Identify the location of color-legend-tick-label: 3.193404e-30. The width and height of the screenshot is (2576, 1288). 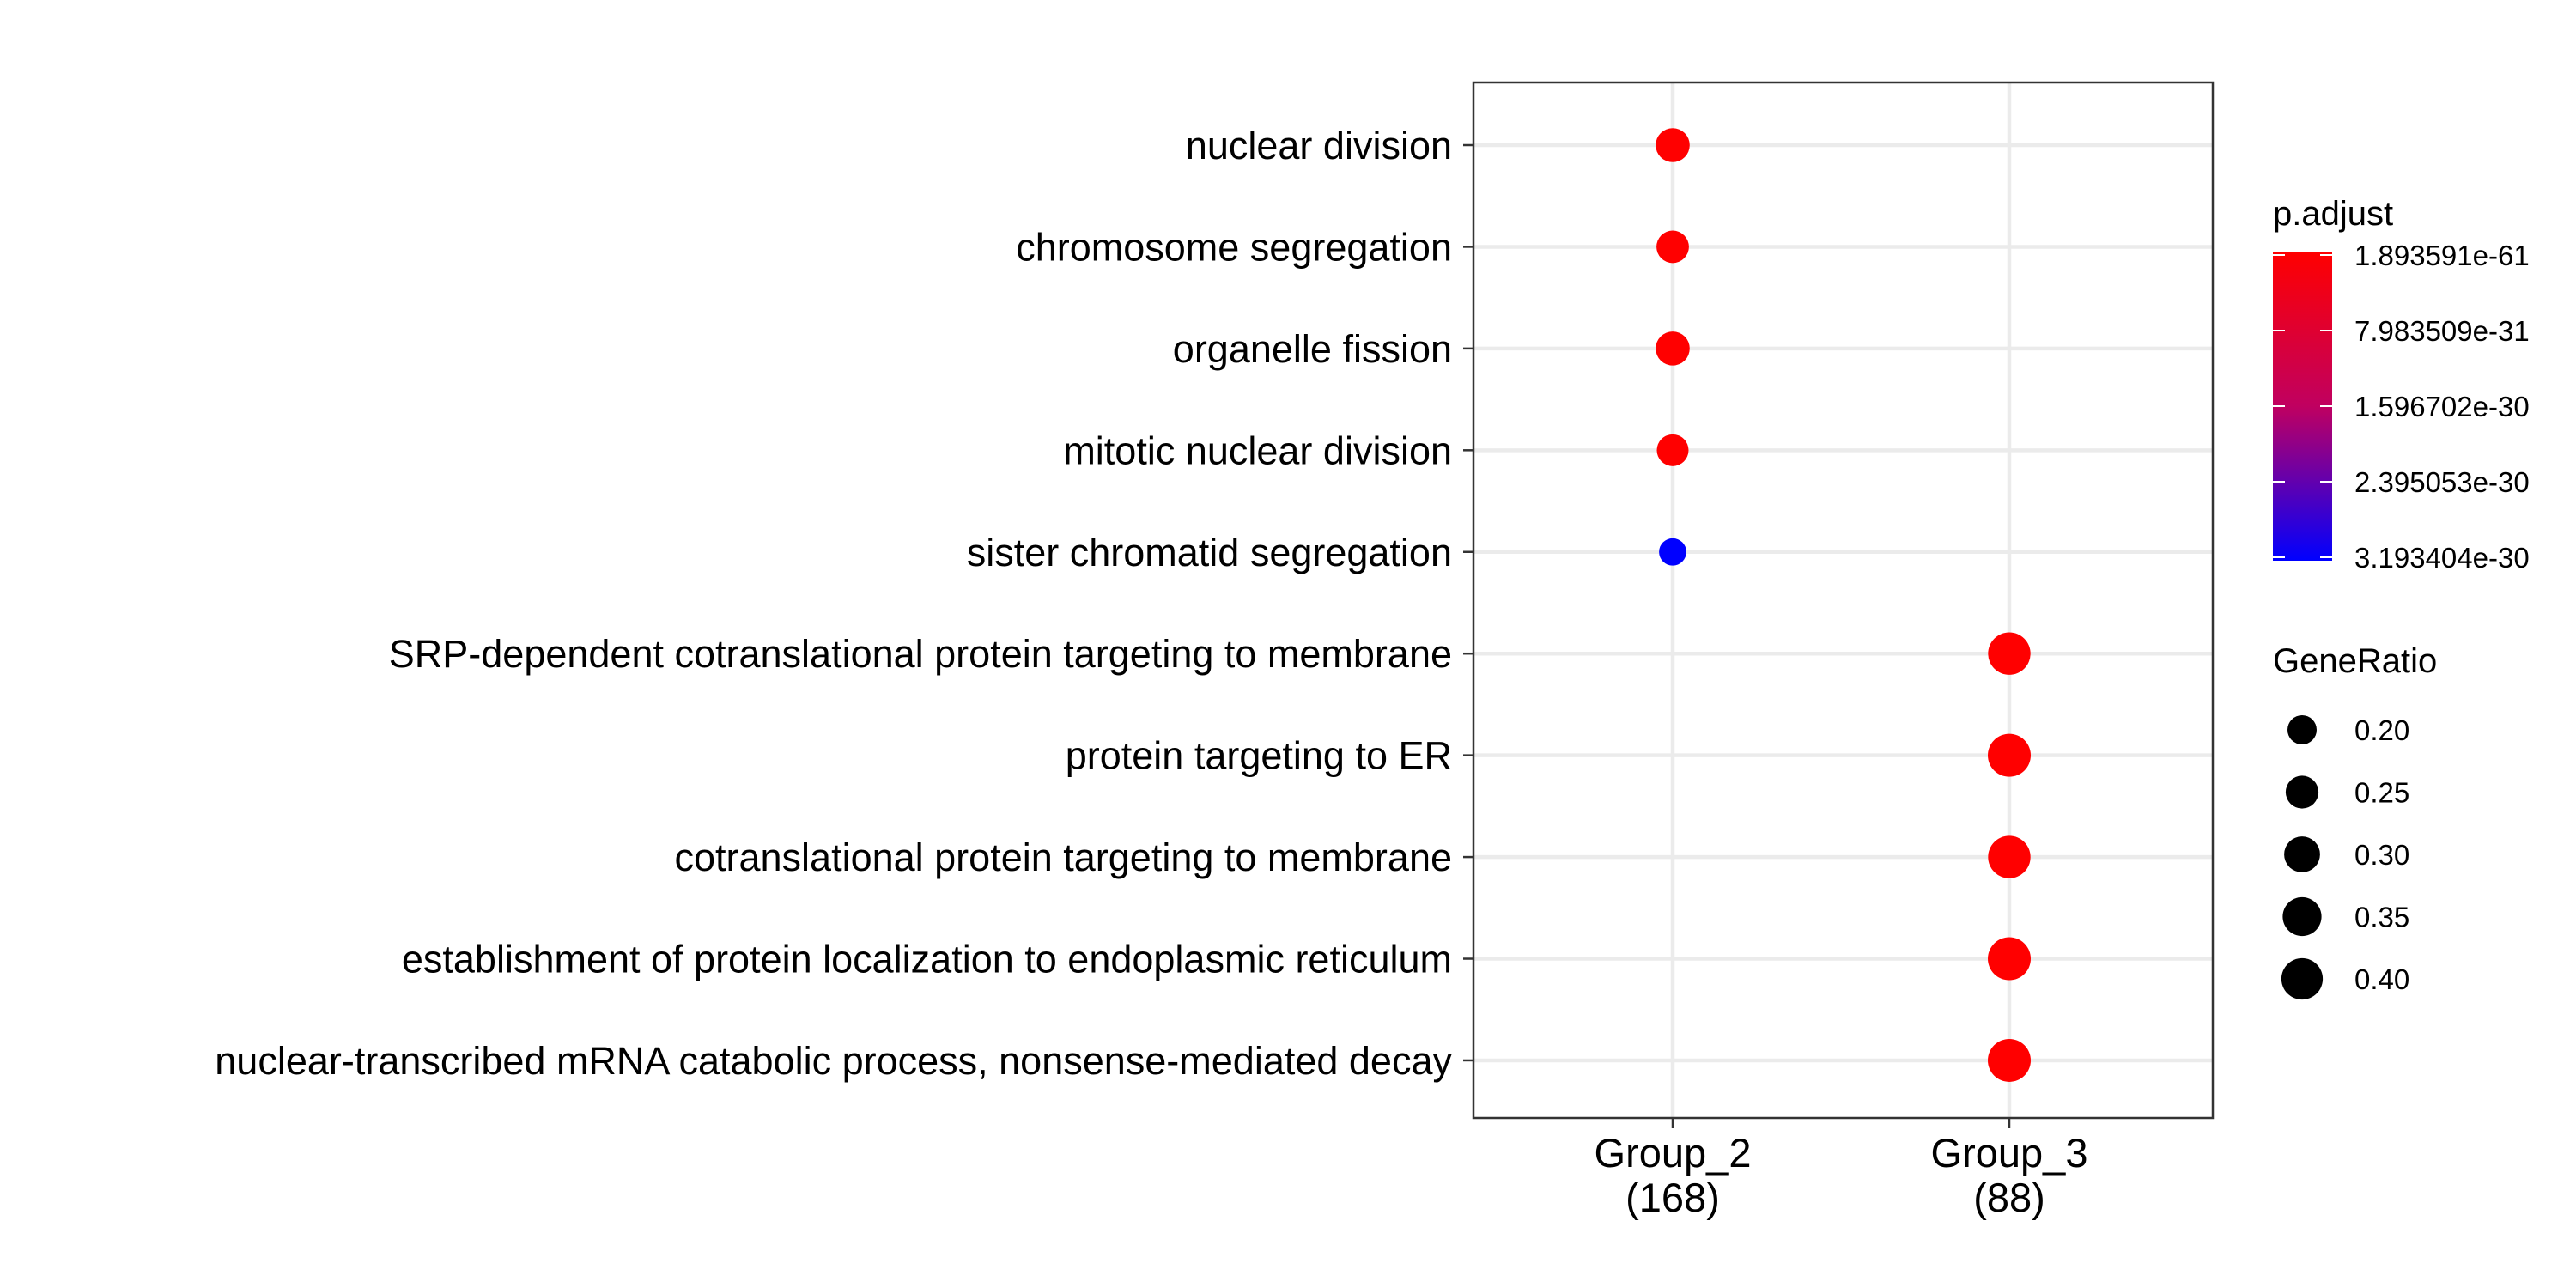
(2442, 558).